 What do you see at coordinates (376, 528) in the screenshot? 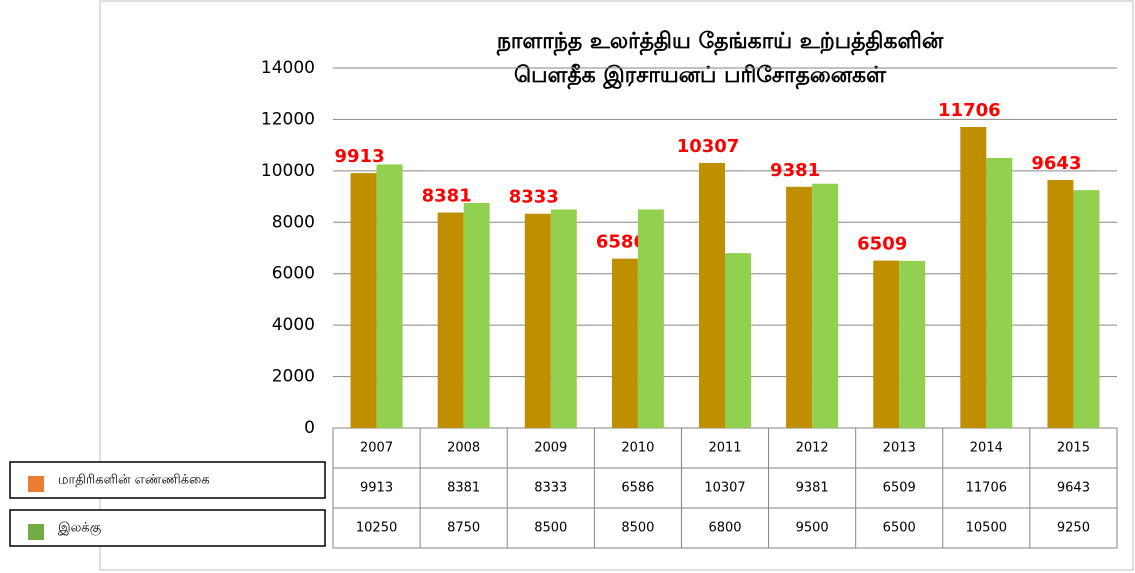
I see `table-cell: 10250` at bounding box center [376, 528].